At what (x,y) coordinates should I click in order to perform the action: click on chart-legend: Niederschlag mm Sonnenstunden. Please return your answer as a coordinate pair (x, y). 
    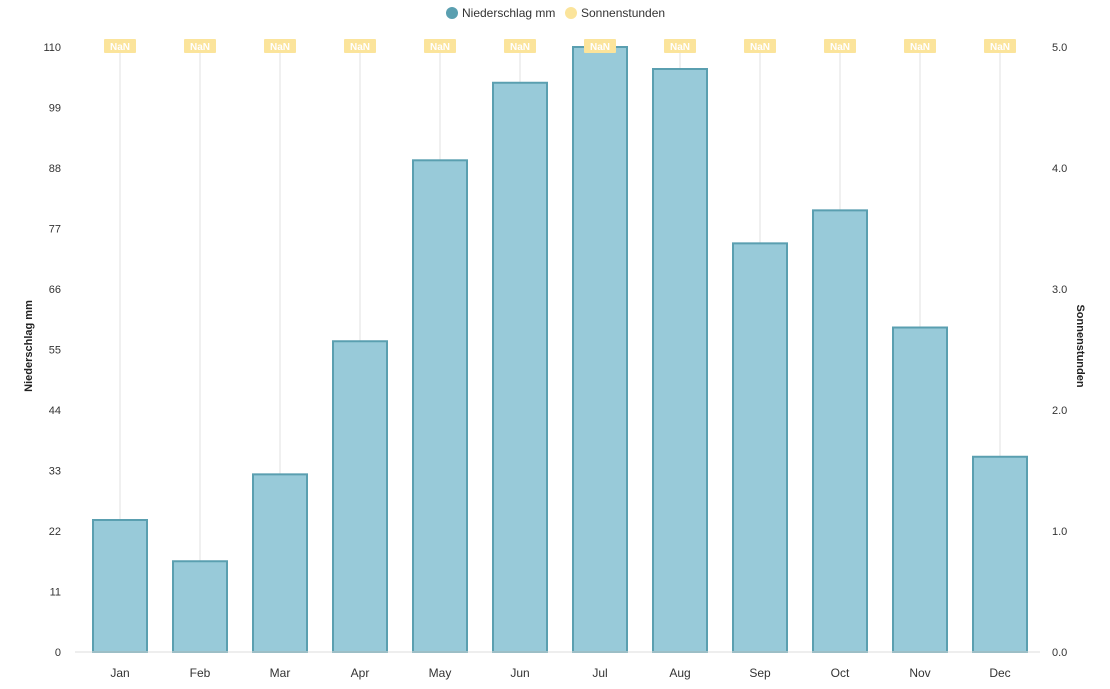
    Looking at the image, I should click on (555, 13).